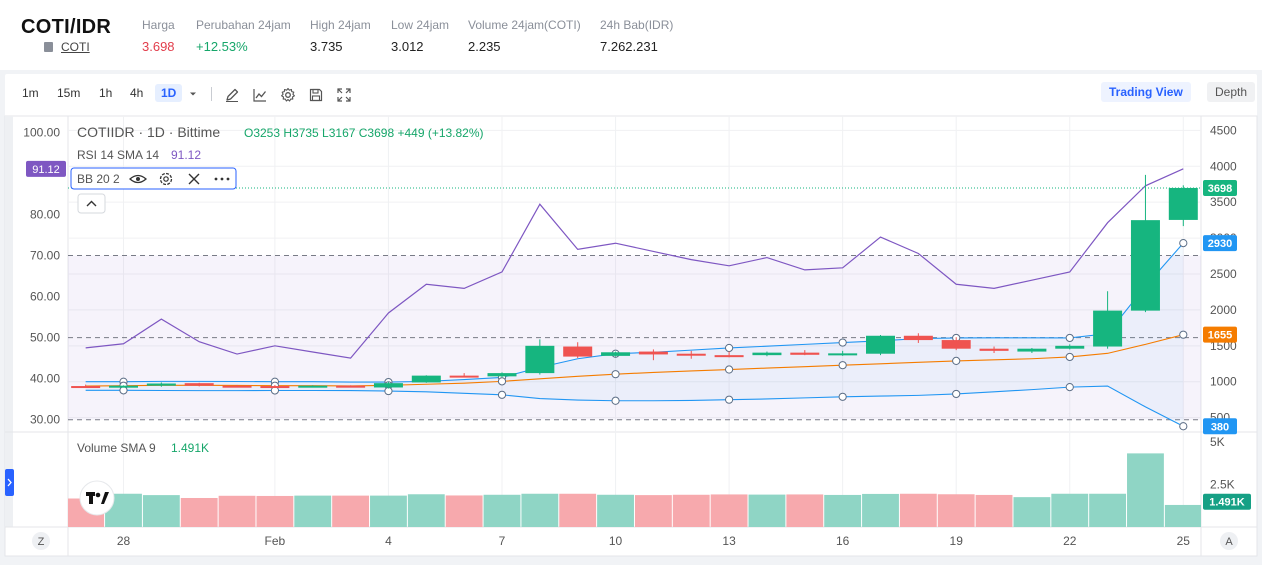 The width and height of the screenshot is (1262, 565). What do you see at coordinates (629, 46) in the screenshot?
I see `stat-value: 7.262.231` at bounding box center [629, 46].